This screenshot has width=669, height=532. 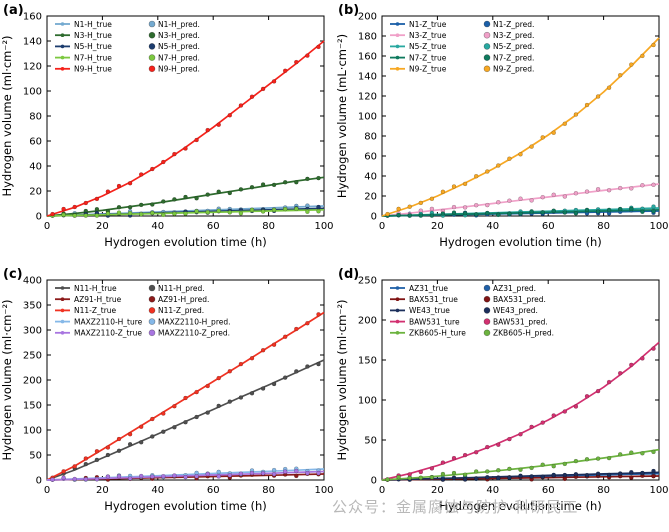 What do you see at coordinates (342, 116) in the screenshot?
I see `y-axis-label: Hydrogen volume (mL·cm⁻²)` at bounding box center [342, 116].